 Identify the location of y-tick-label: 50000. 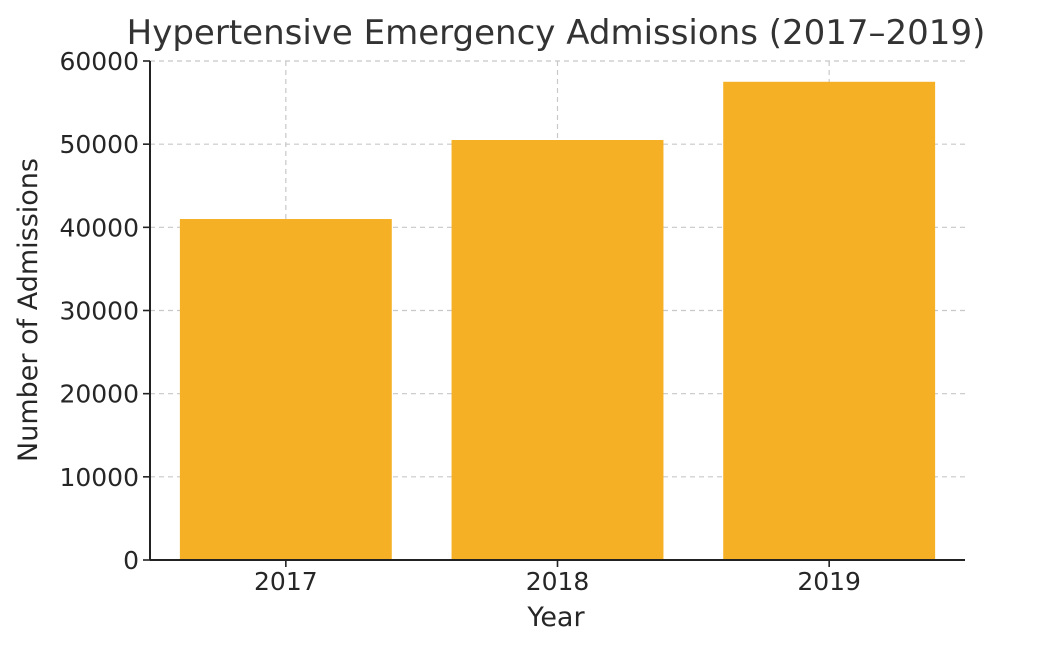
(99, 144).